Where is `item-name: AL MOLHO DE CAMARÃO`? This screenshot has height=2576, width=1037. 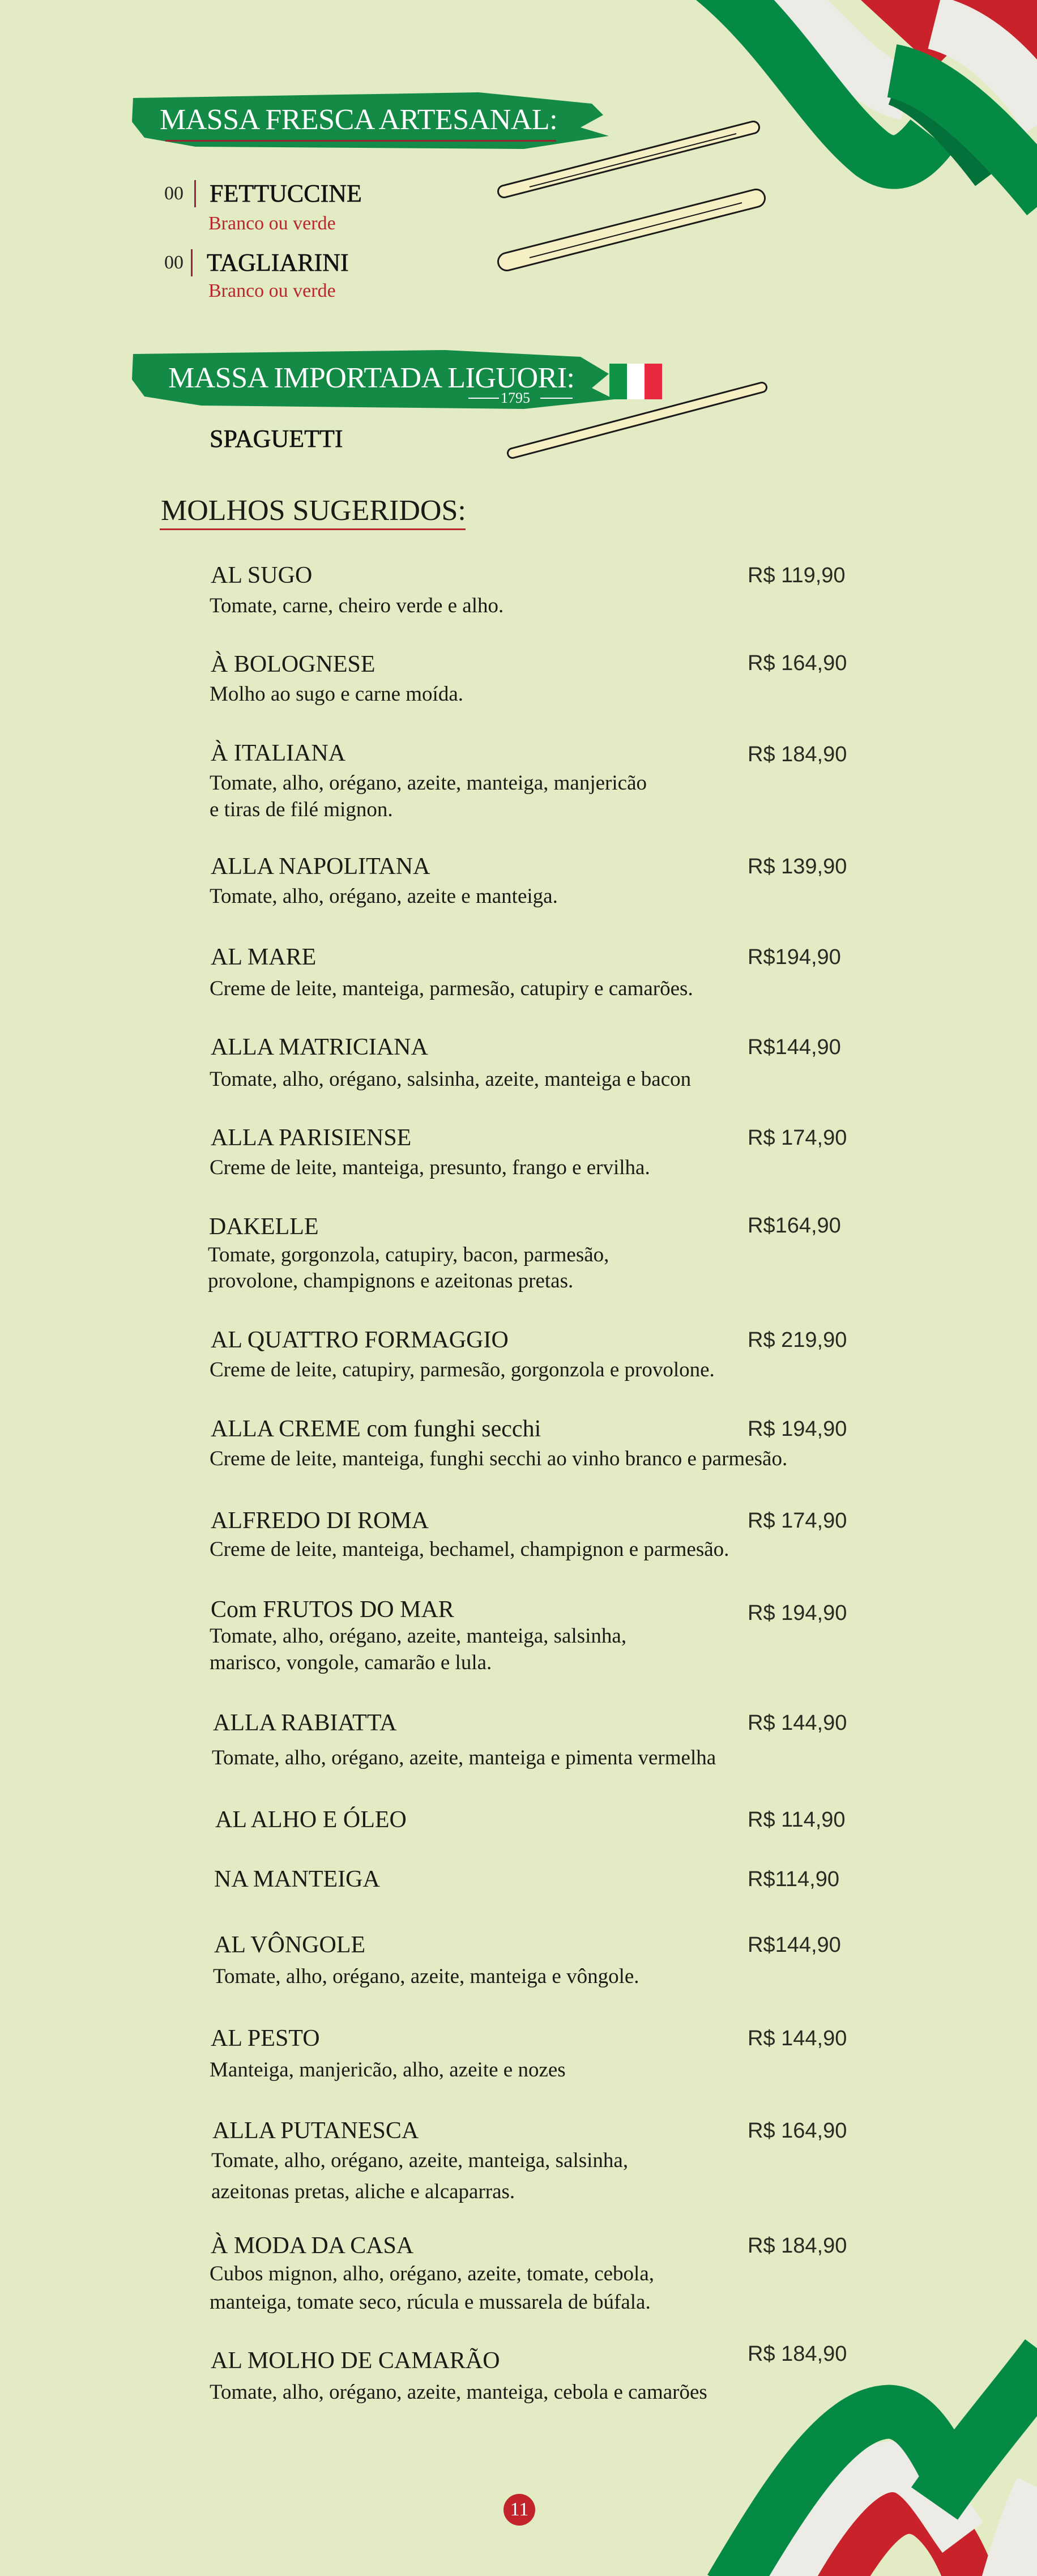 item-name: AL MOLHO DE CAMARÃO is located at coordinates (355, 2360).